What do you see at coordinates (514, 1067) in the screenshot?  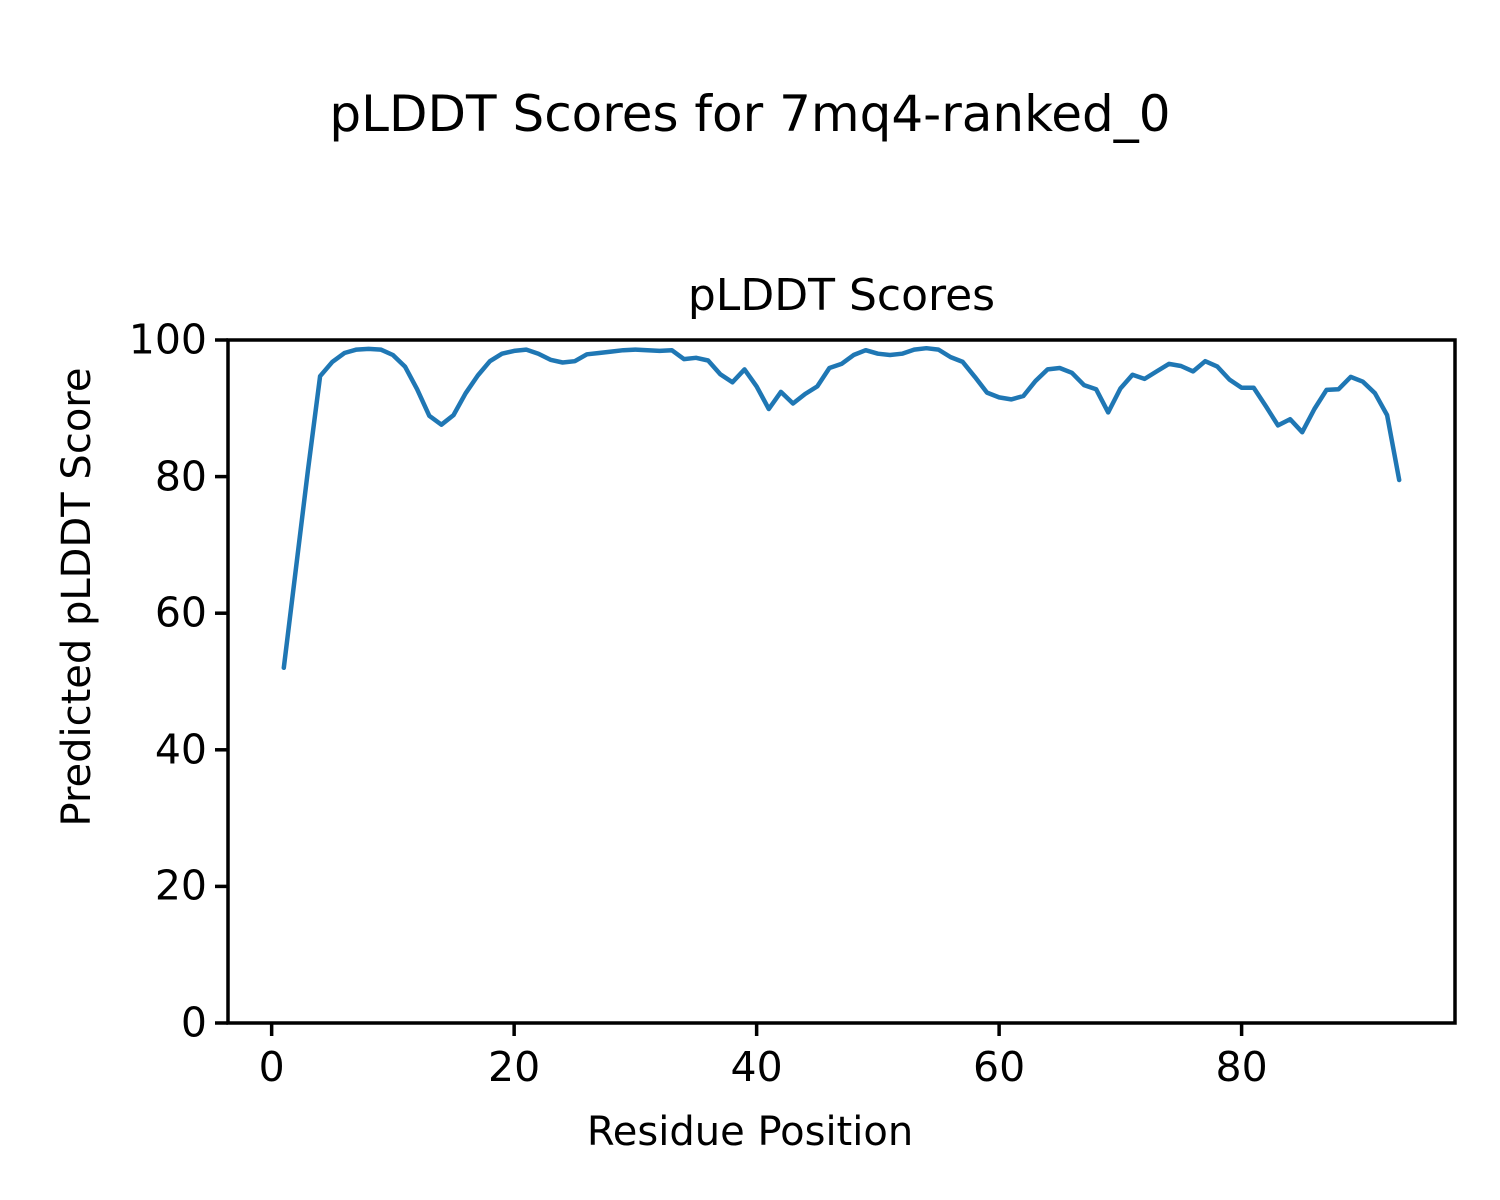 I see `x-tick-label: 20` at bounding box center [514, 1067].